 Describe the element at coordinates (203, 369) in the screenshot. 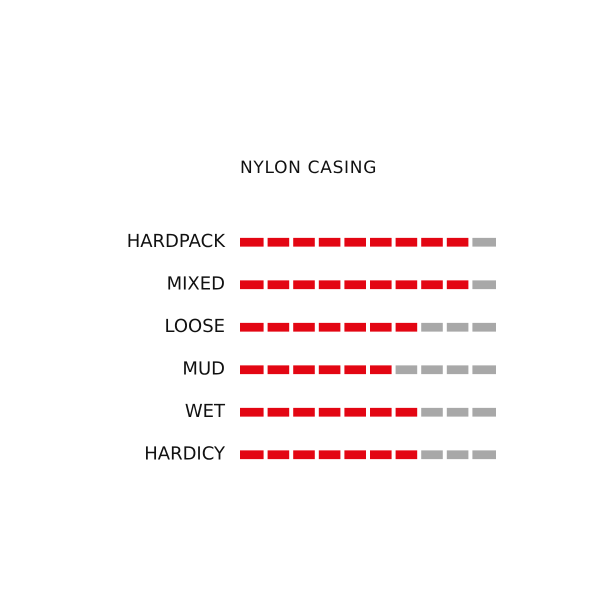

I see `y-tick-label: MUD` at that location.